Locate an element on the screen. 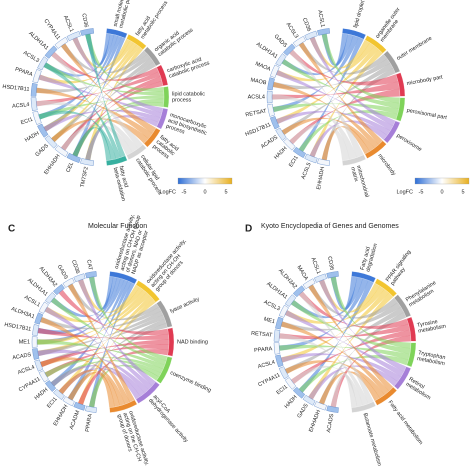 This screenshot has height=474, width=474. term-label: coenzyme binding is located at coordinates (190, 382).